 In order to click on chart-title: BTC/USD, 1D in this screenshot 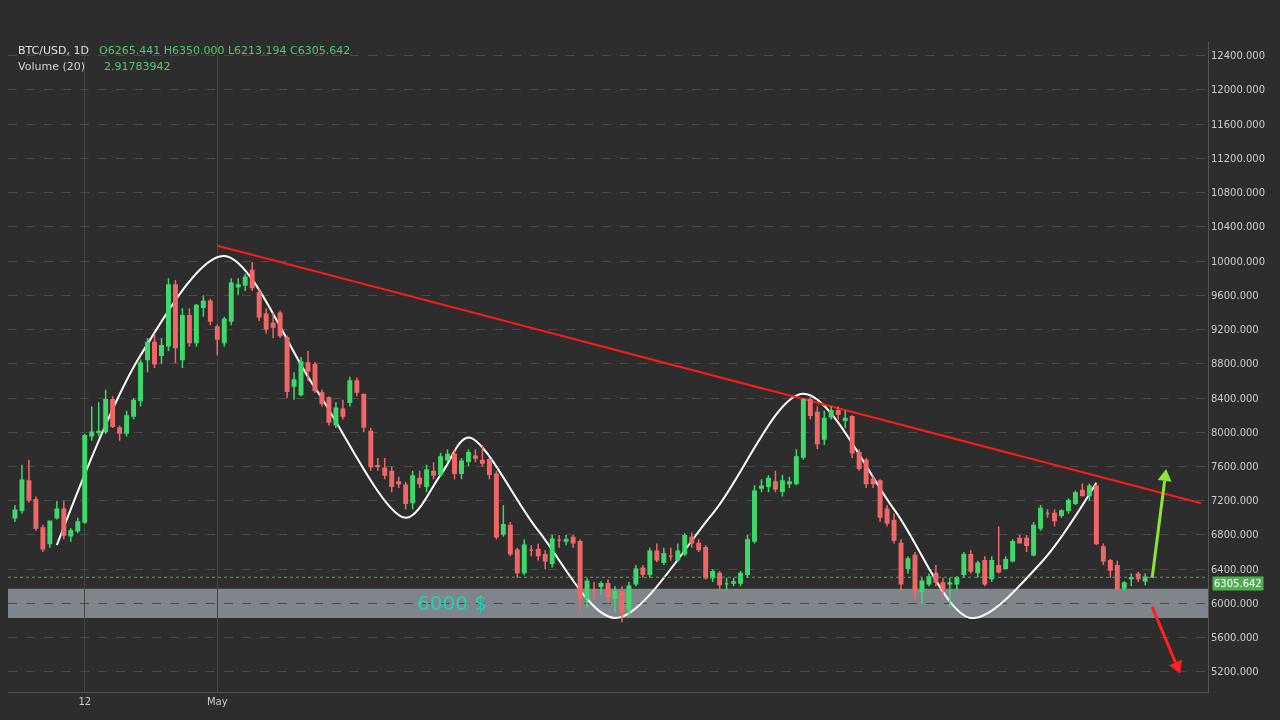, I will do `click(53, 50)`.